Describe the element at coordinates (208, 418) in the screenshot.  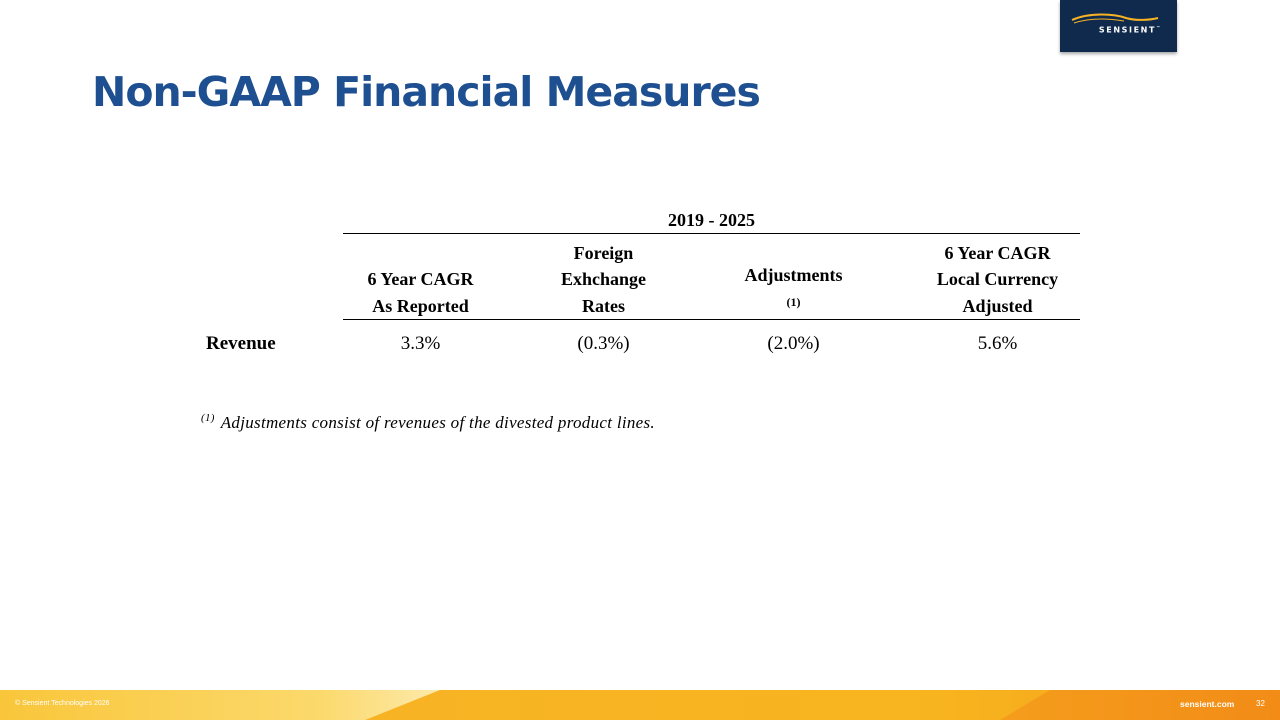
I see `footnote-marker: (1)` at that location.